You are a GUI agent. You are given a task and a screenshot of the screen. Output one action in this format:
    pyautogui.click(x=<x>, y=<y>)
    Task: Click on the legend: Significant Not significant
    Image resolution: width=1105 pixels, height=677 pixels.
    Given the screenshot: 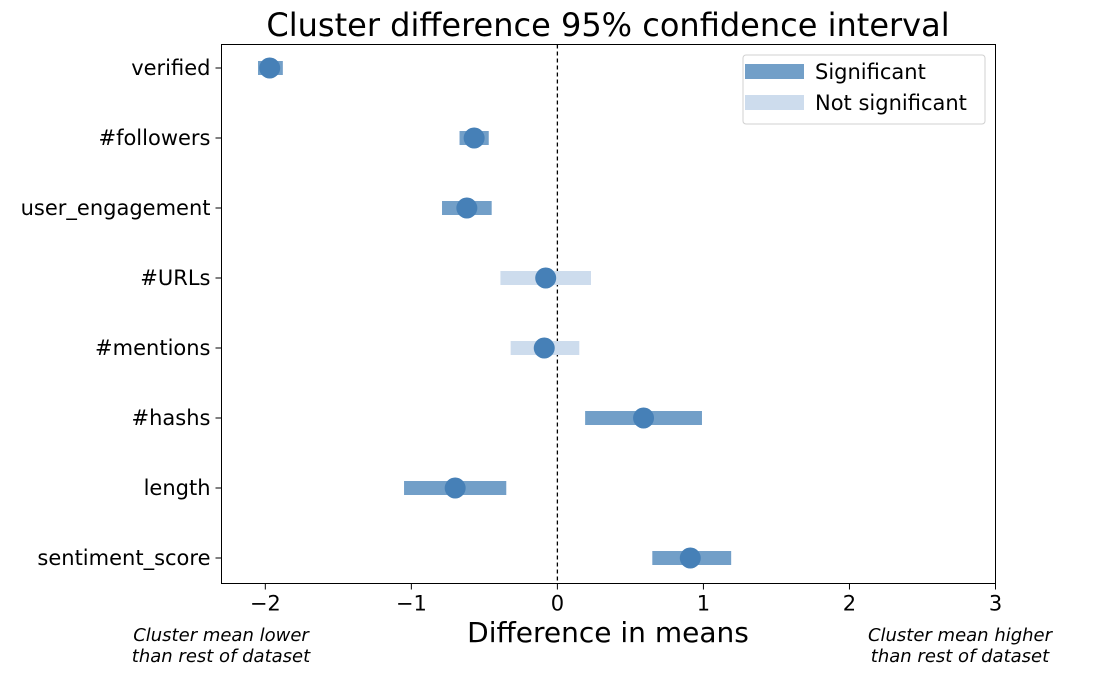 What is the action you would take?
    pyautogui.click(x=864, y=89)
    